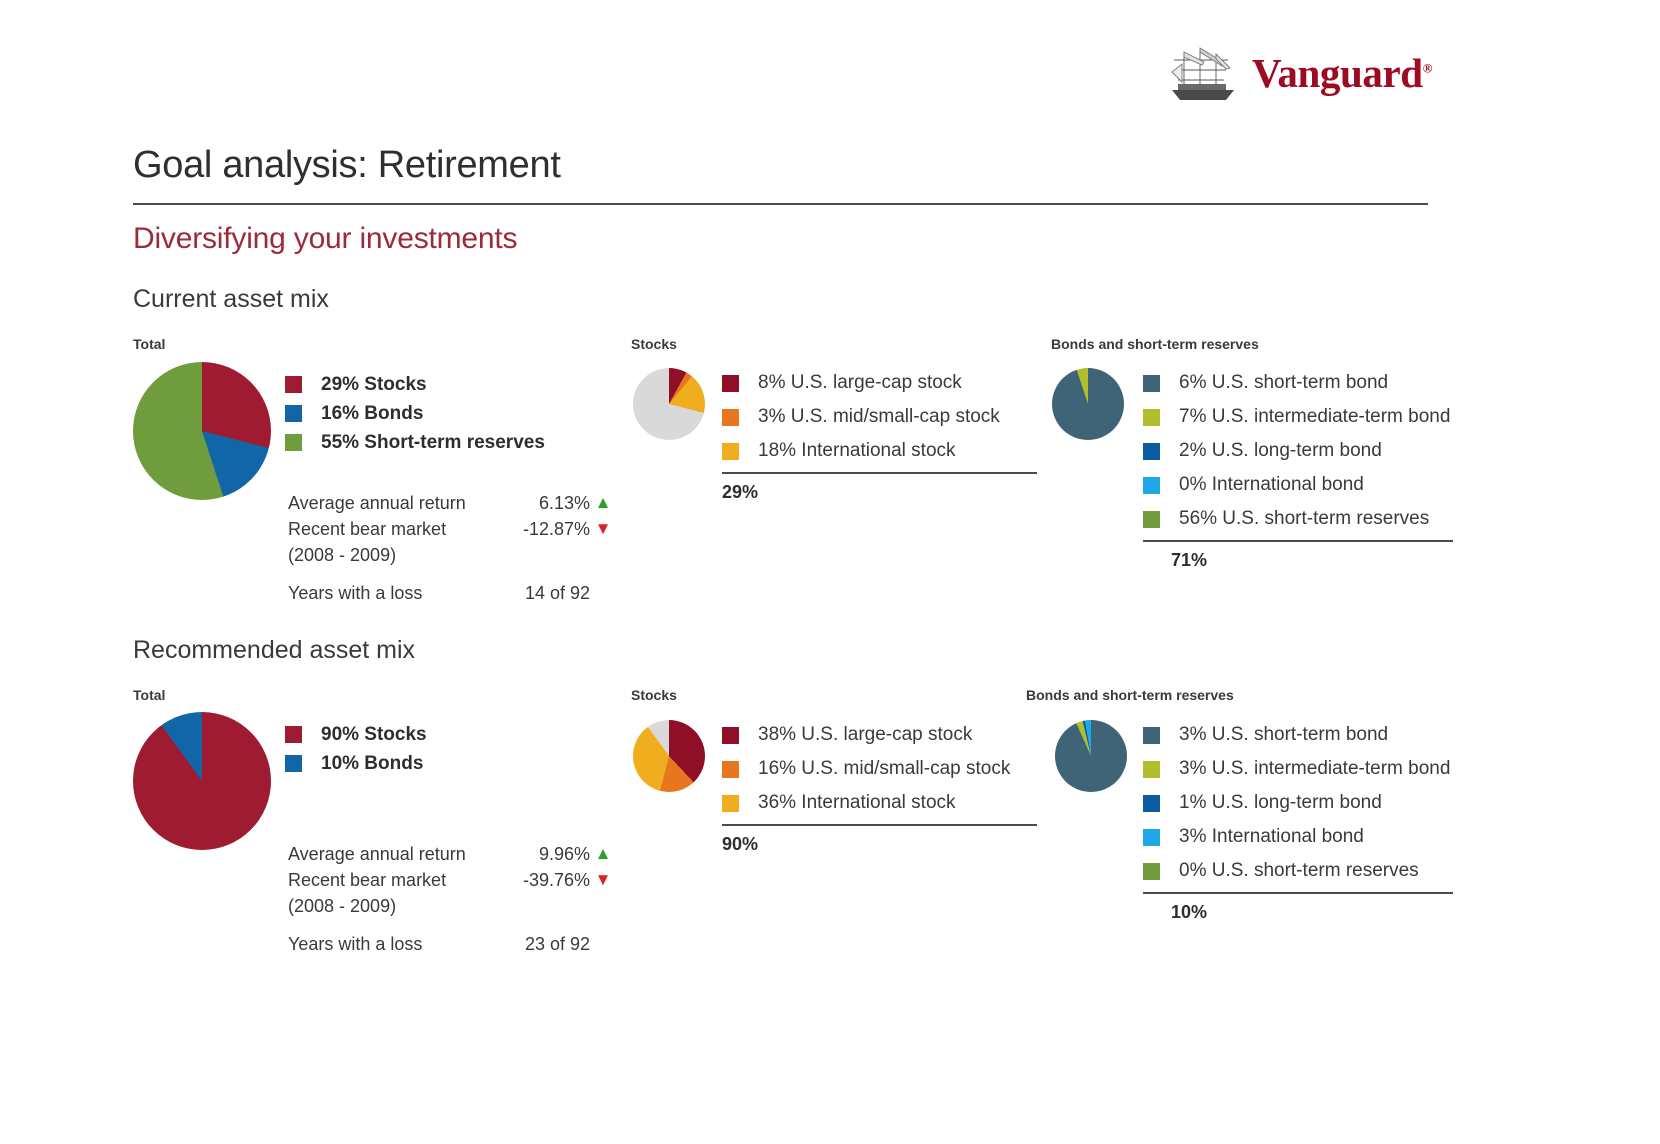 The image size is (1660, 1144). I want to click on legend-item-label: 3% U.S. short-term bond, so click(1284, 734).